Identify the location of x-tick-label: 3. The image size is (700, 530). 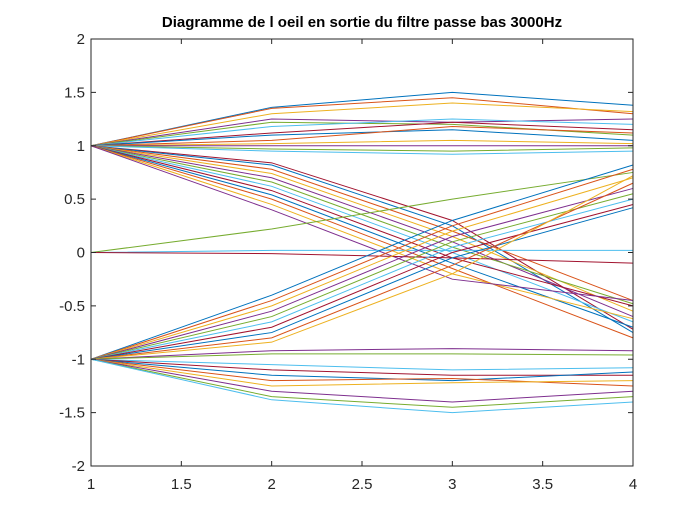
(452, 484).